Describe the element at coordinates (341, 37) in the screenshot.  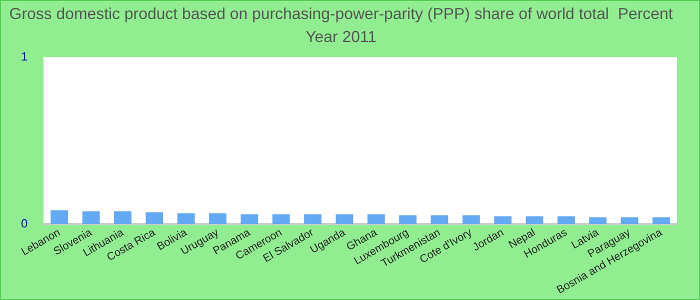
I see `chart-subtitle: Year 2011` at that location.